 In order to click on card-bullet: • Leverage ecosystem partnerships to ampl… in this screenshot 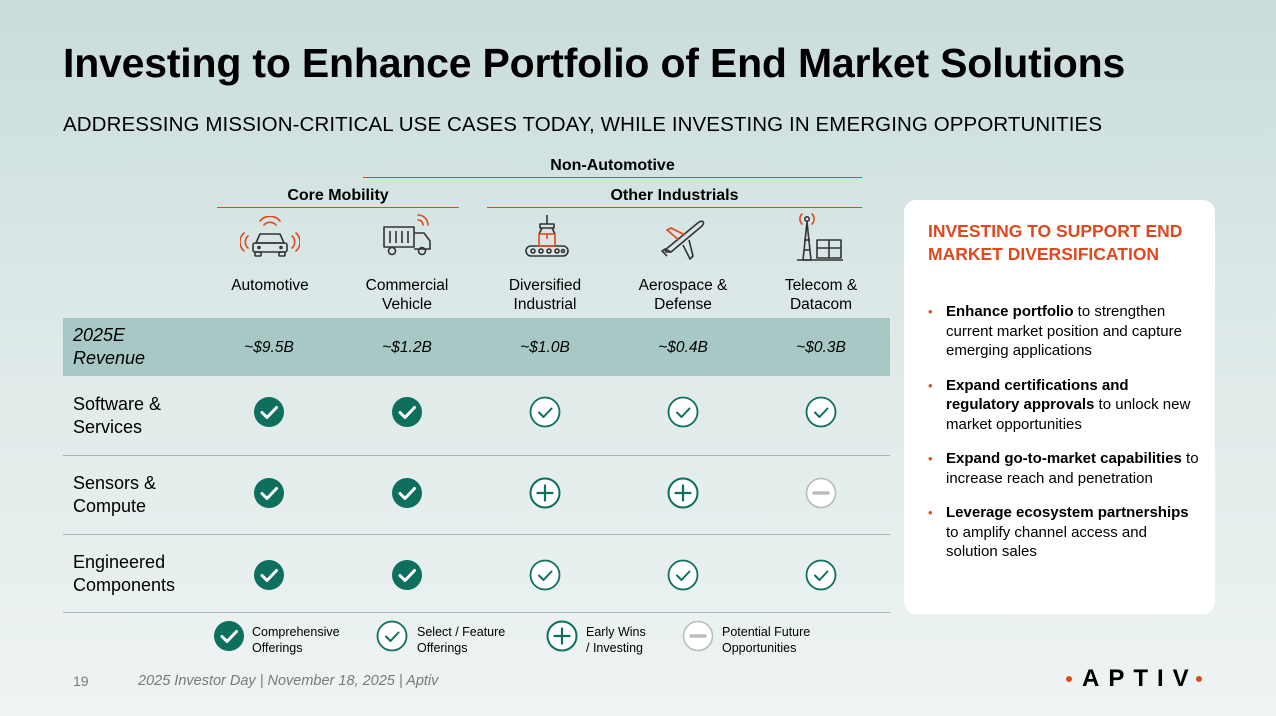, I will do `click(1064, 532)`.